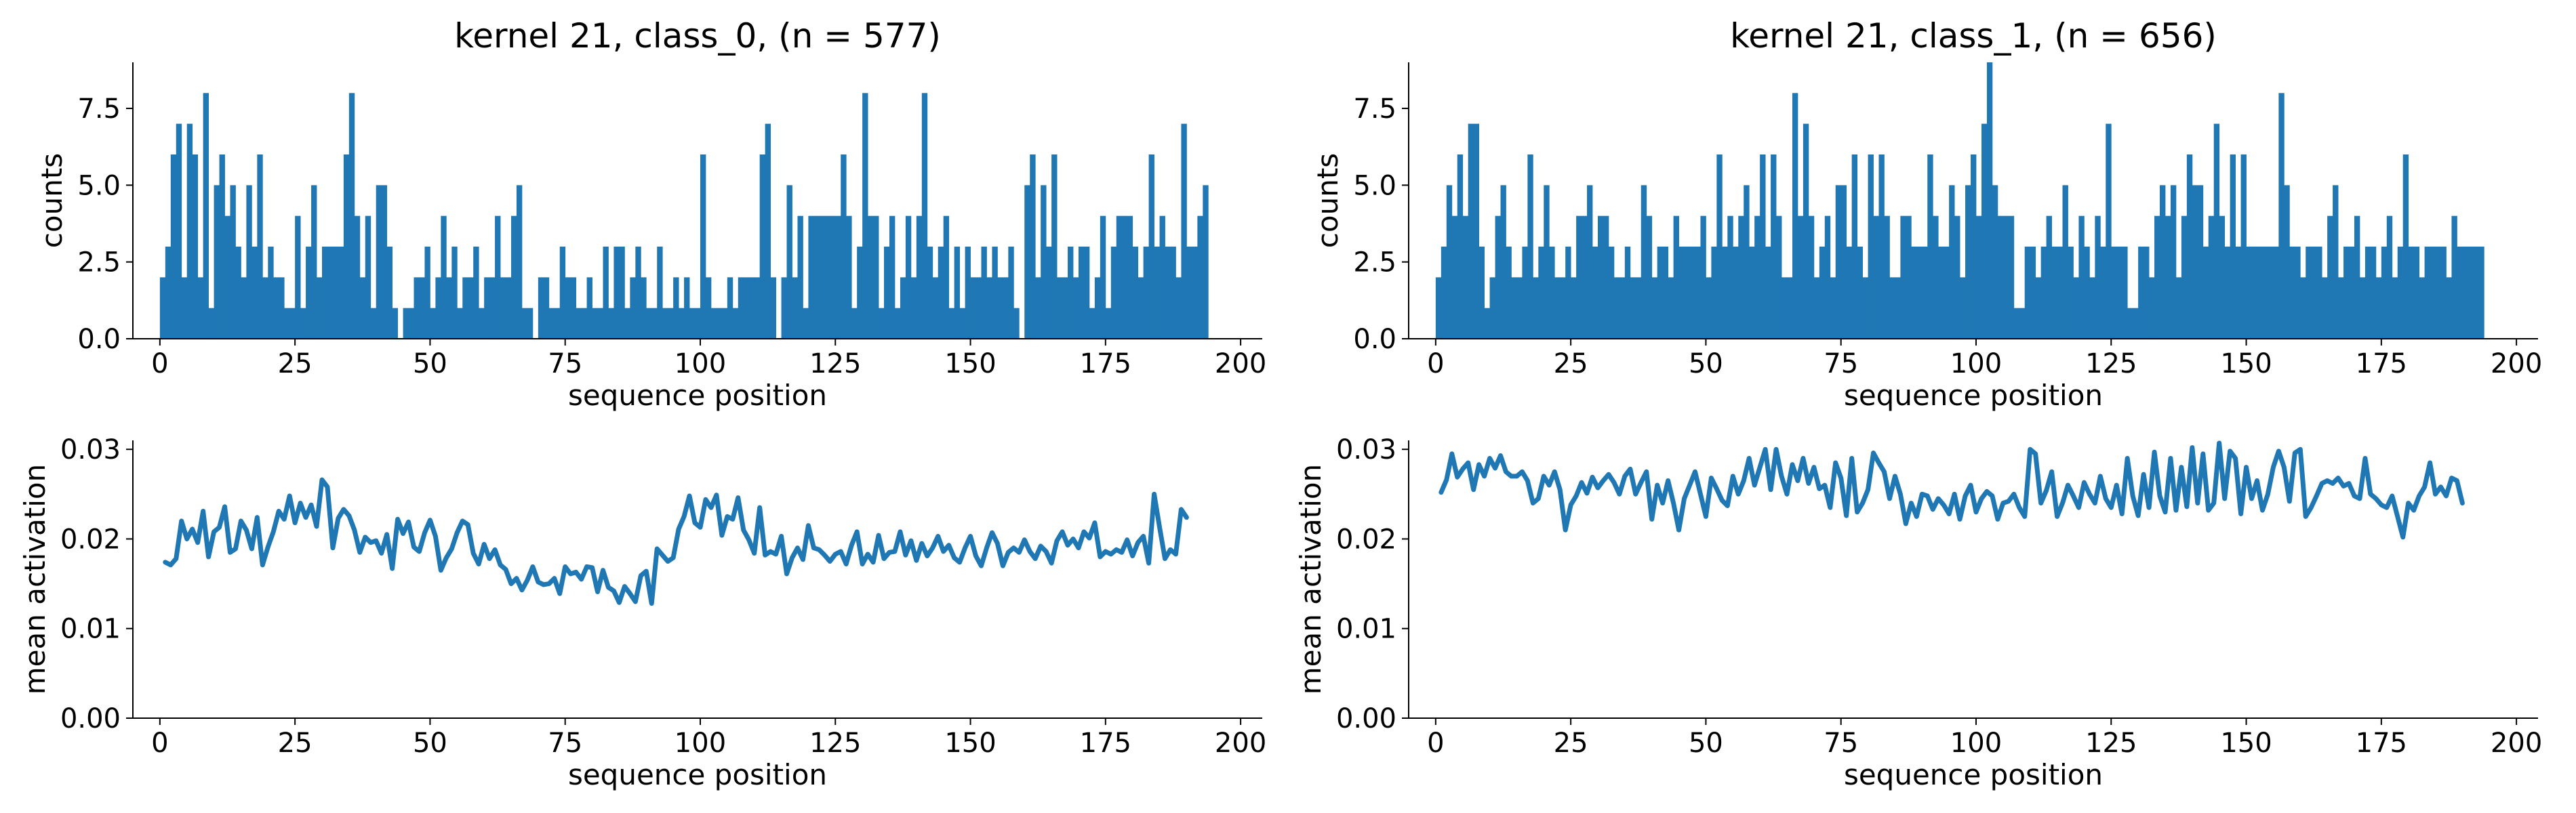 The height and width of the screenshot is (813, 2576). What do you see at coordinates (1706, 363) in the screenshot?
I see `x-tick-label: 50` at bounding box center [1706, 363].